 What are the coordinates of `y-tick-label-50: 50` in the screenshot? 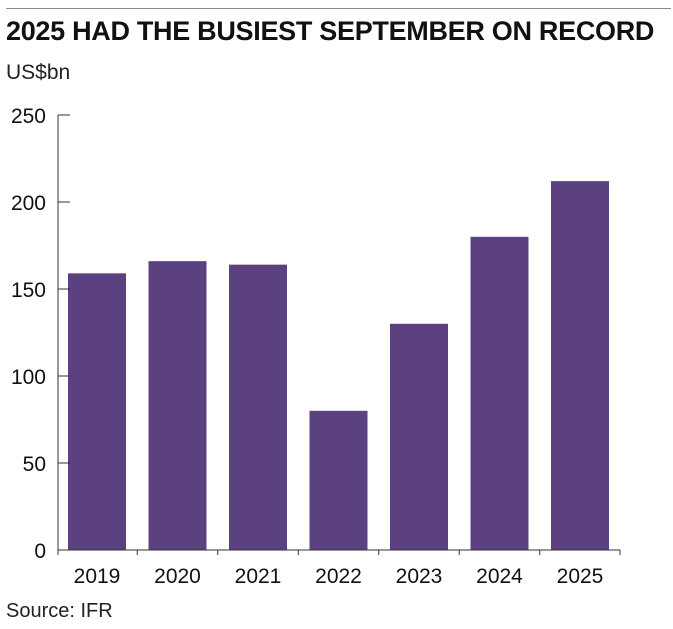 It's located at (34, 464).